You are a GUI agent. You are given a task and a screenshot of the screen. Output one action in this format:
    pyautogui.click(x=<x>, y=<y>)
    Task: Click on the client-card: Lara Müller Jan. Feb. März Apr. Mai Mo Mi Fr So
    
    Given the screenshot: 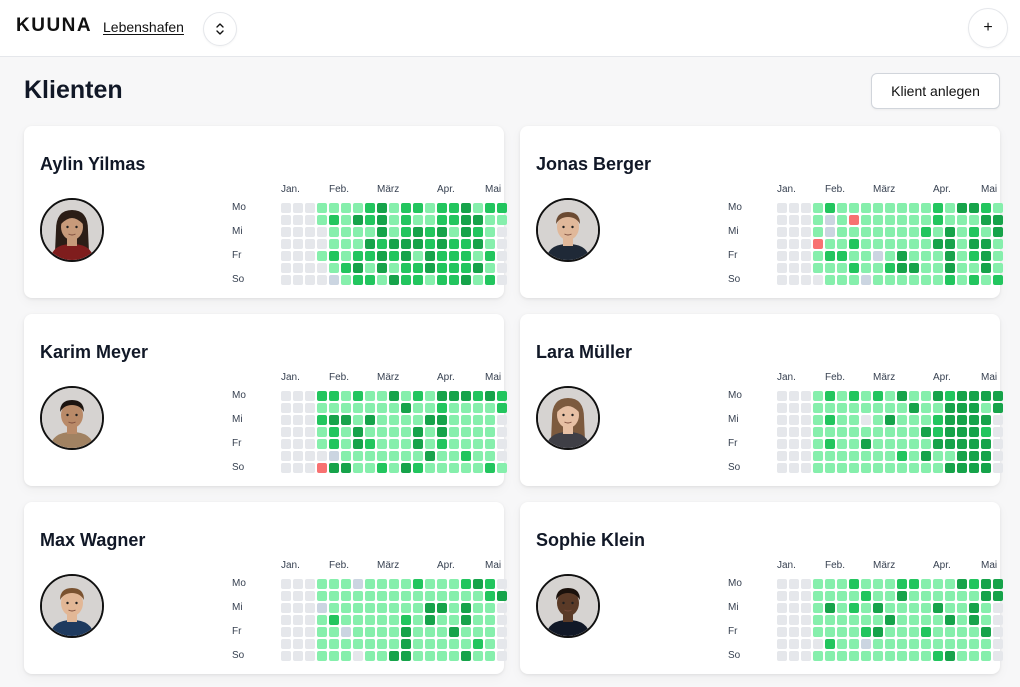 What is the action you would take?
    pyautogui.click(x=761, y=400)
    